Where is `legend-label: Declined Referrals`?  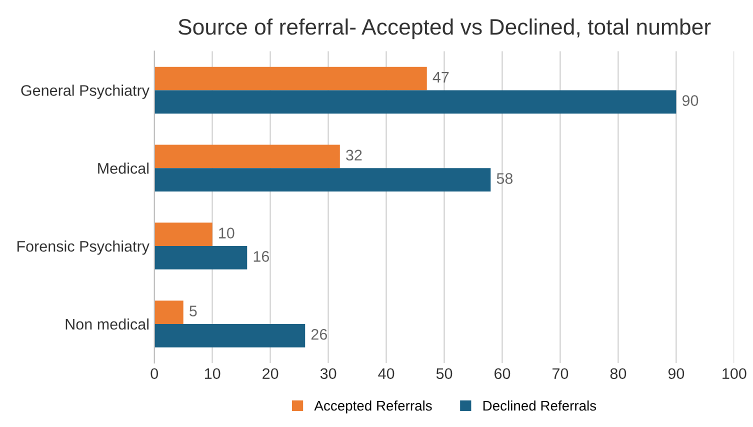
legend-label: Declined Referrals is located at coordinates (539, 405).